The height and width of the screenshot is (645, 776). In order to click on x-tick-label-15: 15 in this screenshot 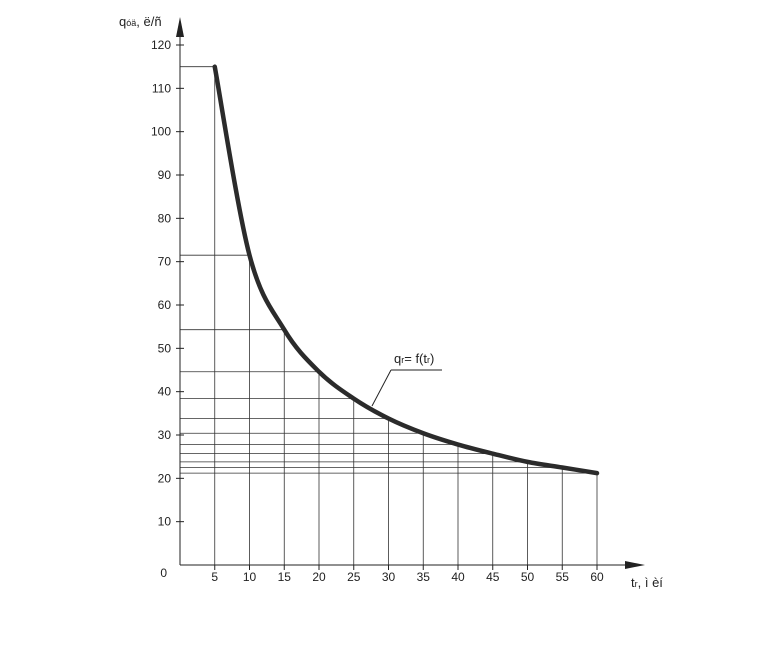, I will do `click(285, 577)`.